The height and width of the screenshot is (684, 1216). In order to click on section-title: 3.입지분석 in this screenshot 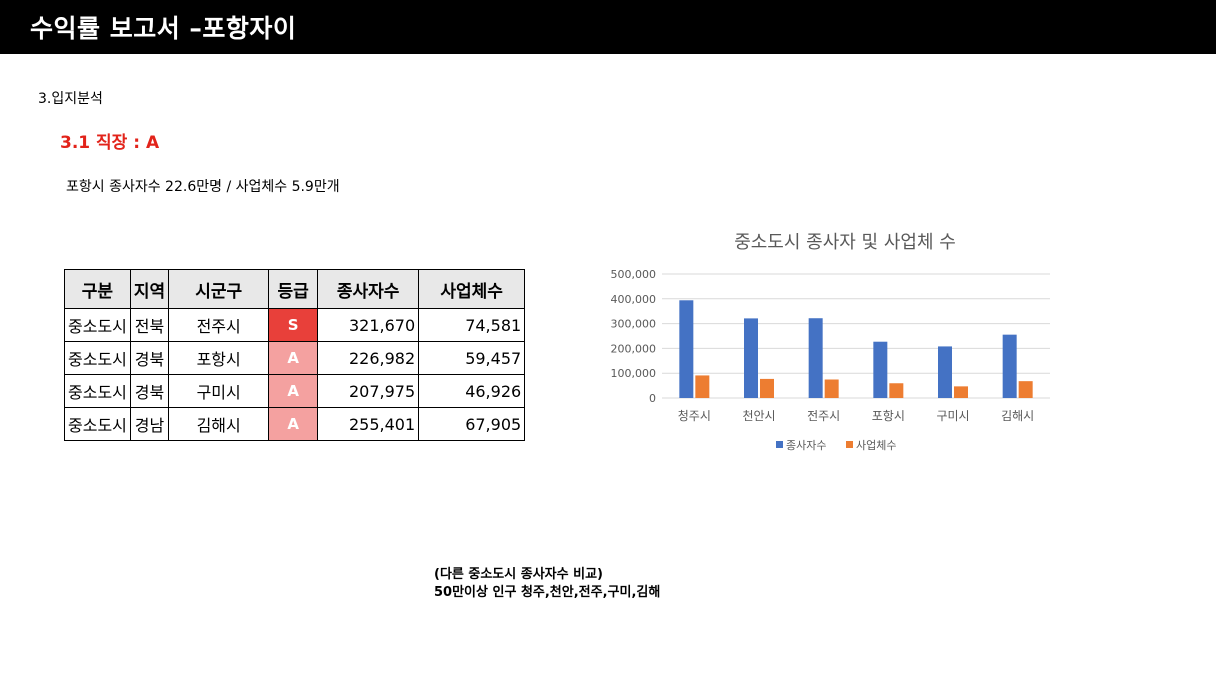, I will do `click(70, 99)`.